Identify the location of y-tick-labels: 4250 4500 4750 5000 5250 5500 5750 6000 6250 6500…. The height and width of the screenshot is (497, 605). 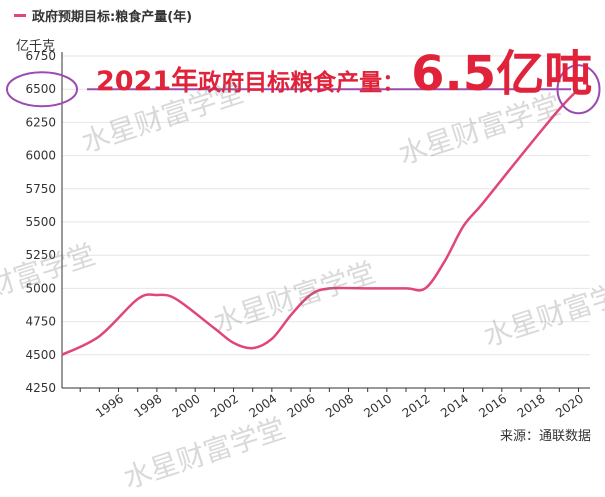
(40, 222).